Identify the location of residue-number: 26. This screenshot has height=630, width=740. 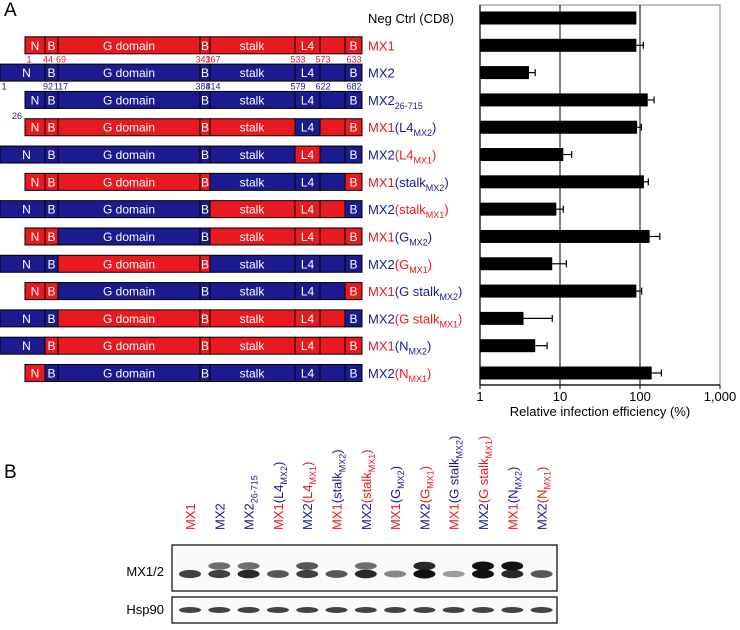
(17, 116).